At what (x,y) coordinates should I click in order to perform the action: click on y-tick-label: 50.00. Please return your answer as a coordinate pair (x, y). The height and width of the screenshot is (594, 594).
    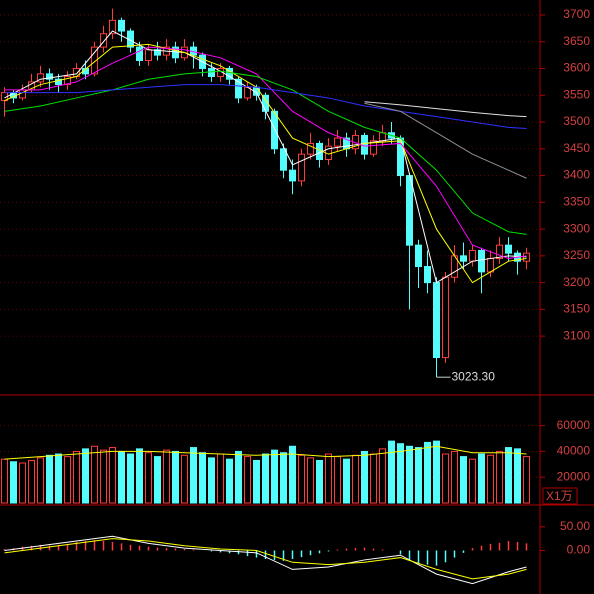
    Looking at the image, I should click on (575, 526).